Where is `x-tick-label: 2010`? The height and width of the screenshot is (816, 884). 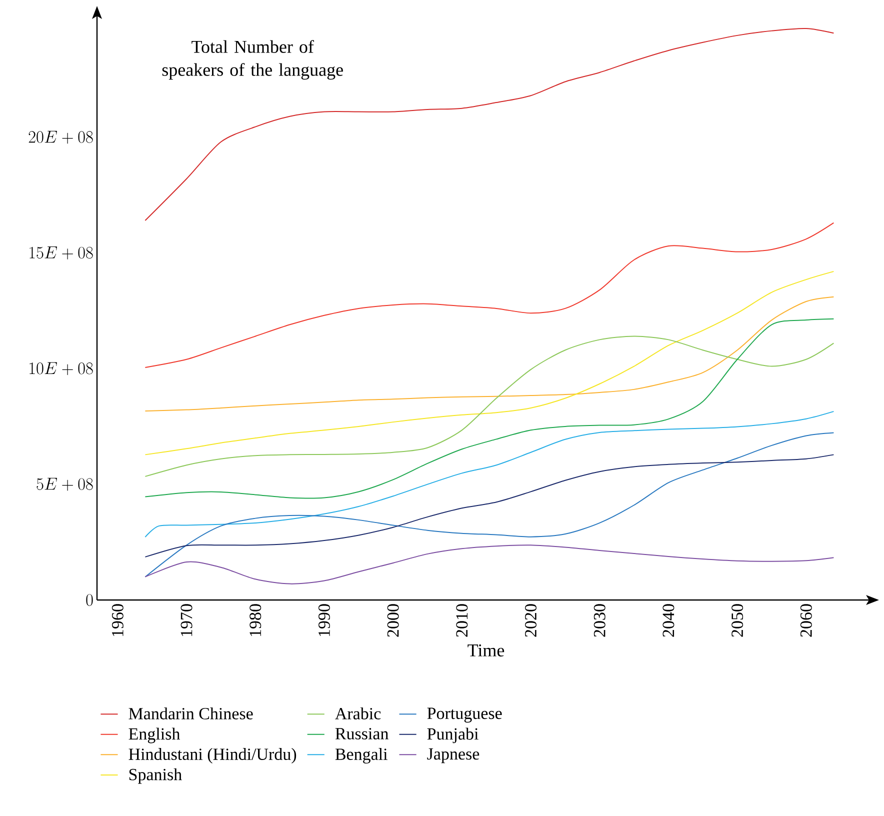
x-tick-label: 2010 is located at coordinates (462, 620).